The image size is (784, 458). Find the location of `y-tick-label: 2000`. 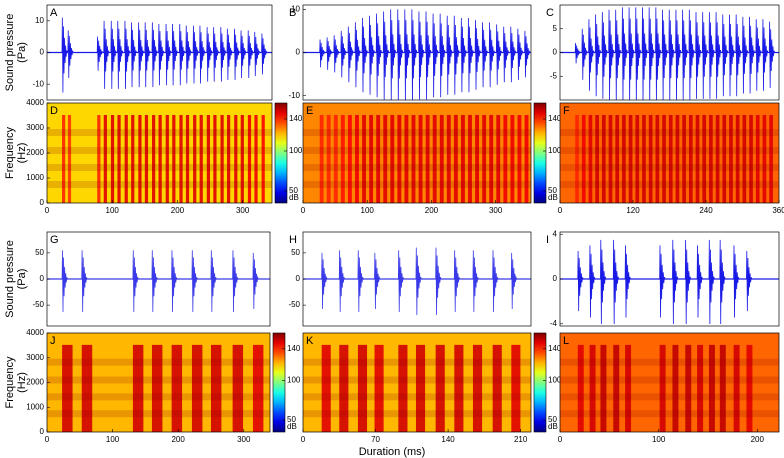

y-tick-label: 2000 is located at coordinates (35, 152).